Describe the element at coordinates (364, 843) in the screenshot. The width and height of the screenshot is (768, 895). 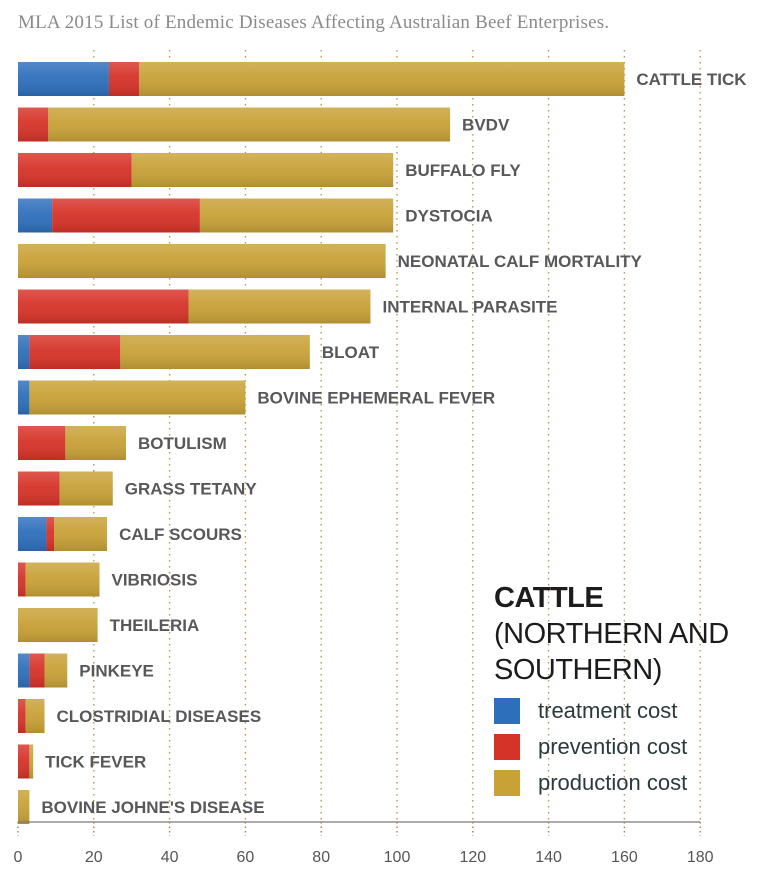
I see `x-axis: 0 20 40 60 80 100 120 140 160 180` at that location.